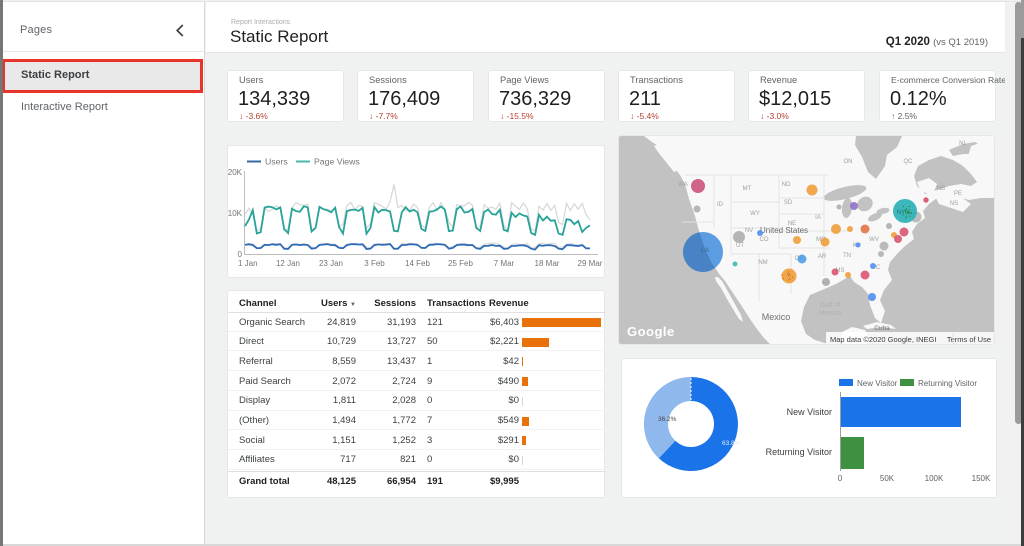 This screenshot has height=546, width=1024. I want to click on svg-text: 29 Mar, so click(590, 263).